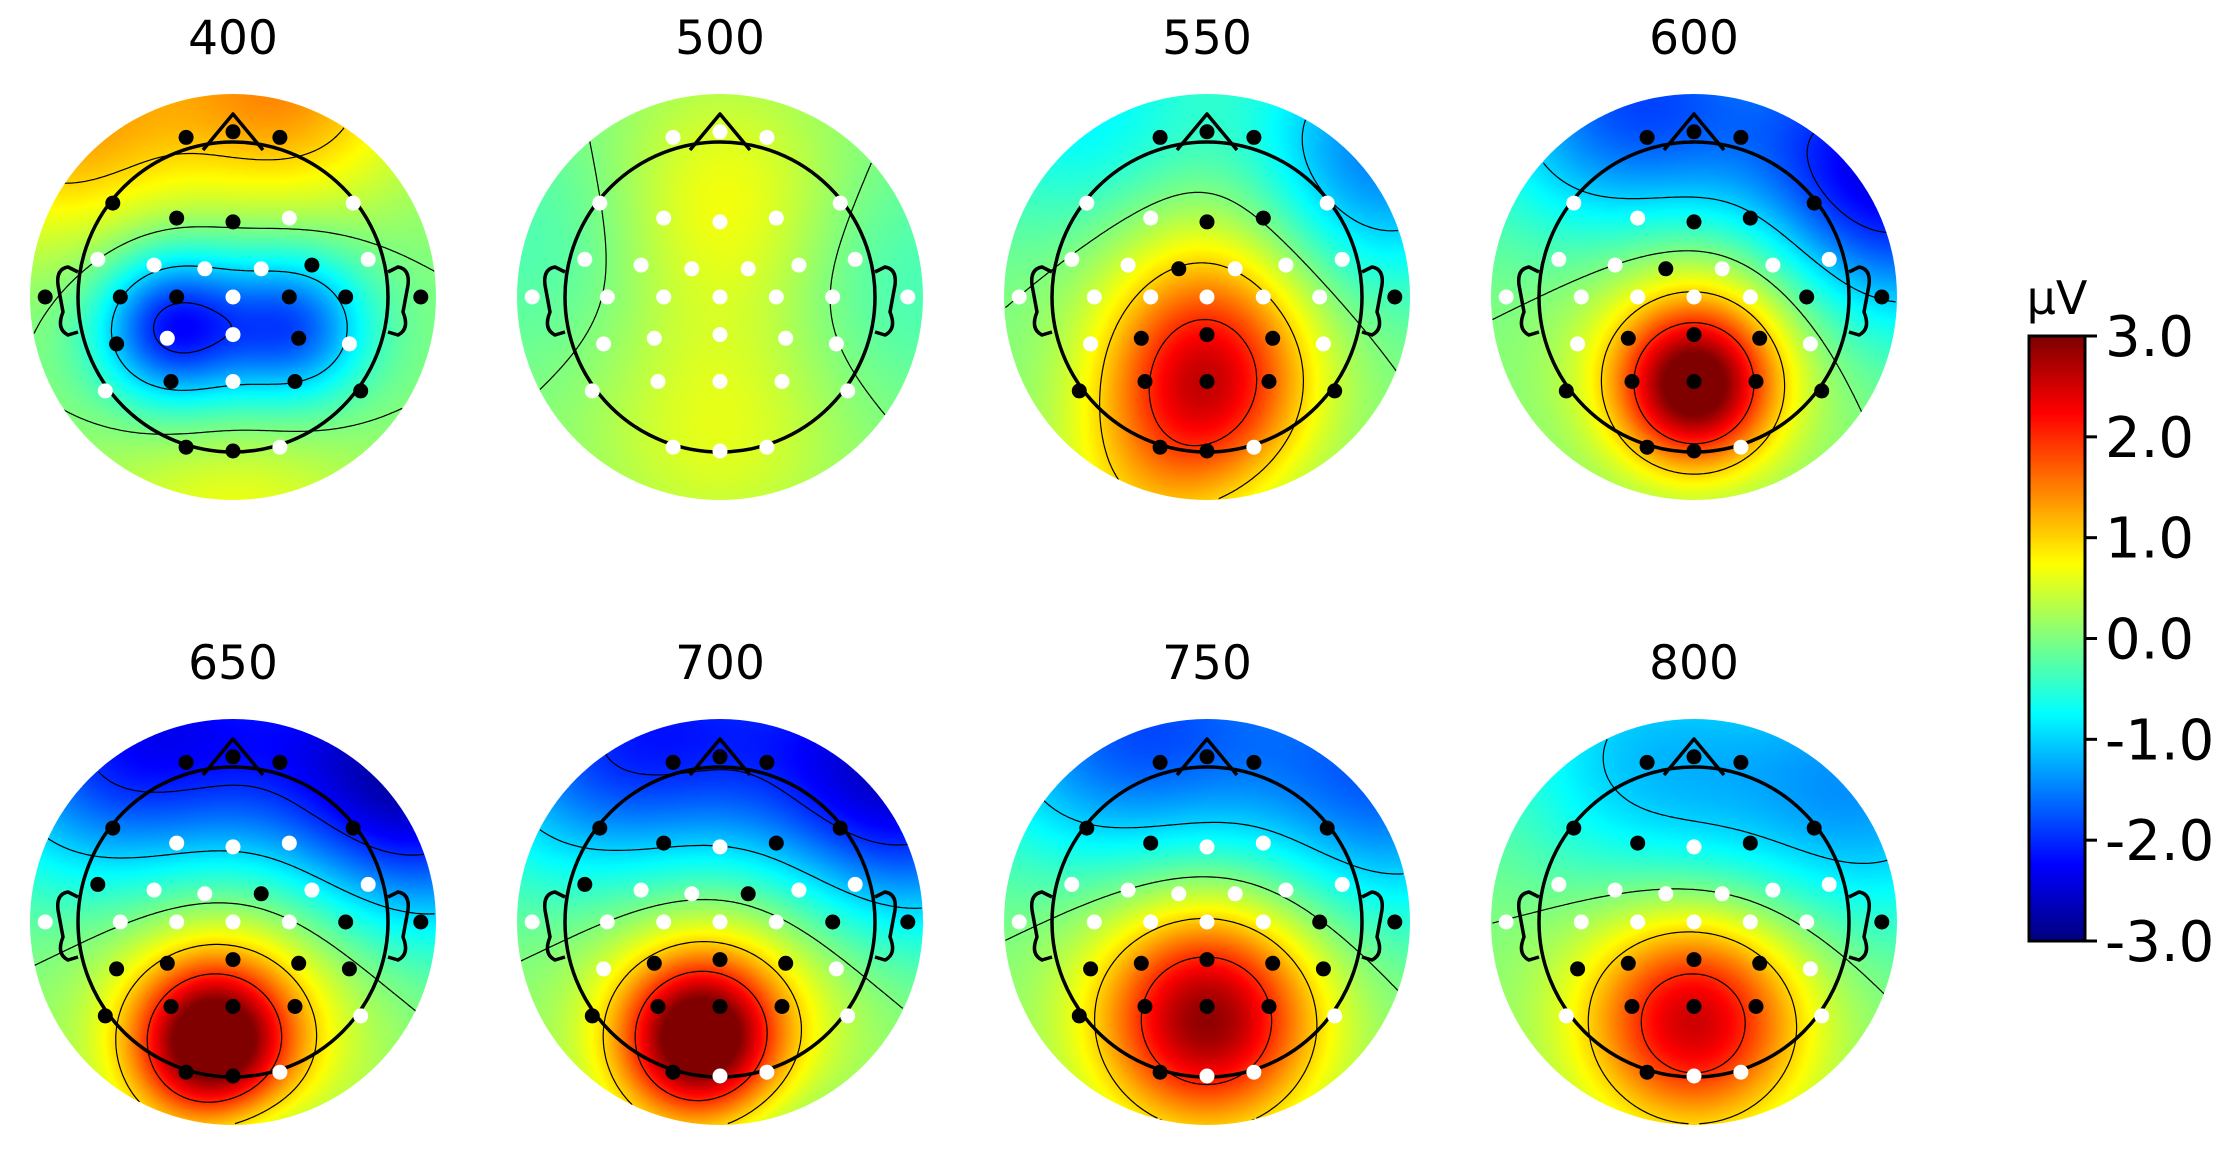  Describe the element at coordinates (2149, 539) in the screenshot. I see `colorbar-tick-label: 1.0` at that location.